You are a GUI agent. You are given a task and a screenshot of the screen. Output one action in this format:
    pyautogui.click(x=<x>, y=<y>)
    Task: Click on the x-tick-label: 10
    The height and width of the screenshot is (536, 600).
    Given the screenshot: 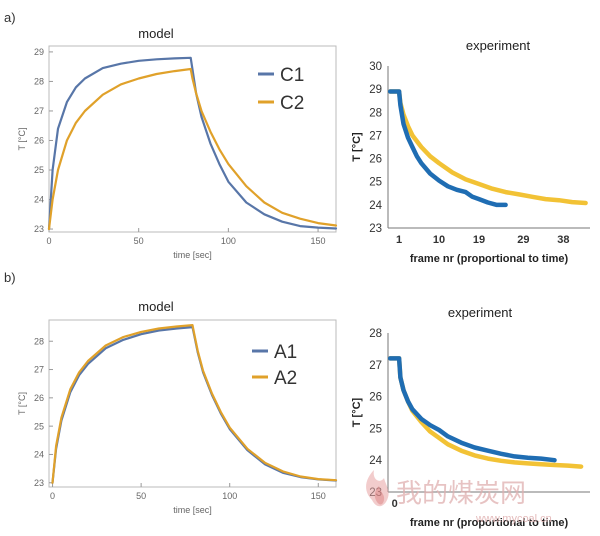 What is the action you would take?
    pyautogui.click(x=439, y=240)
    